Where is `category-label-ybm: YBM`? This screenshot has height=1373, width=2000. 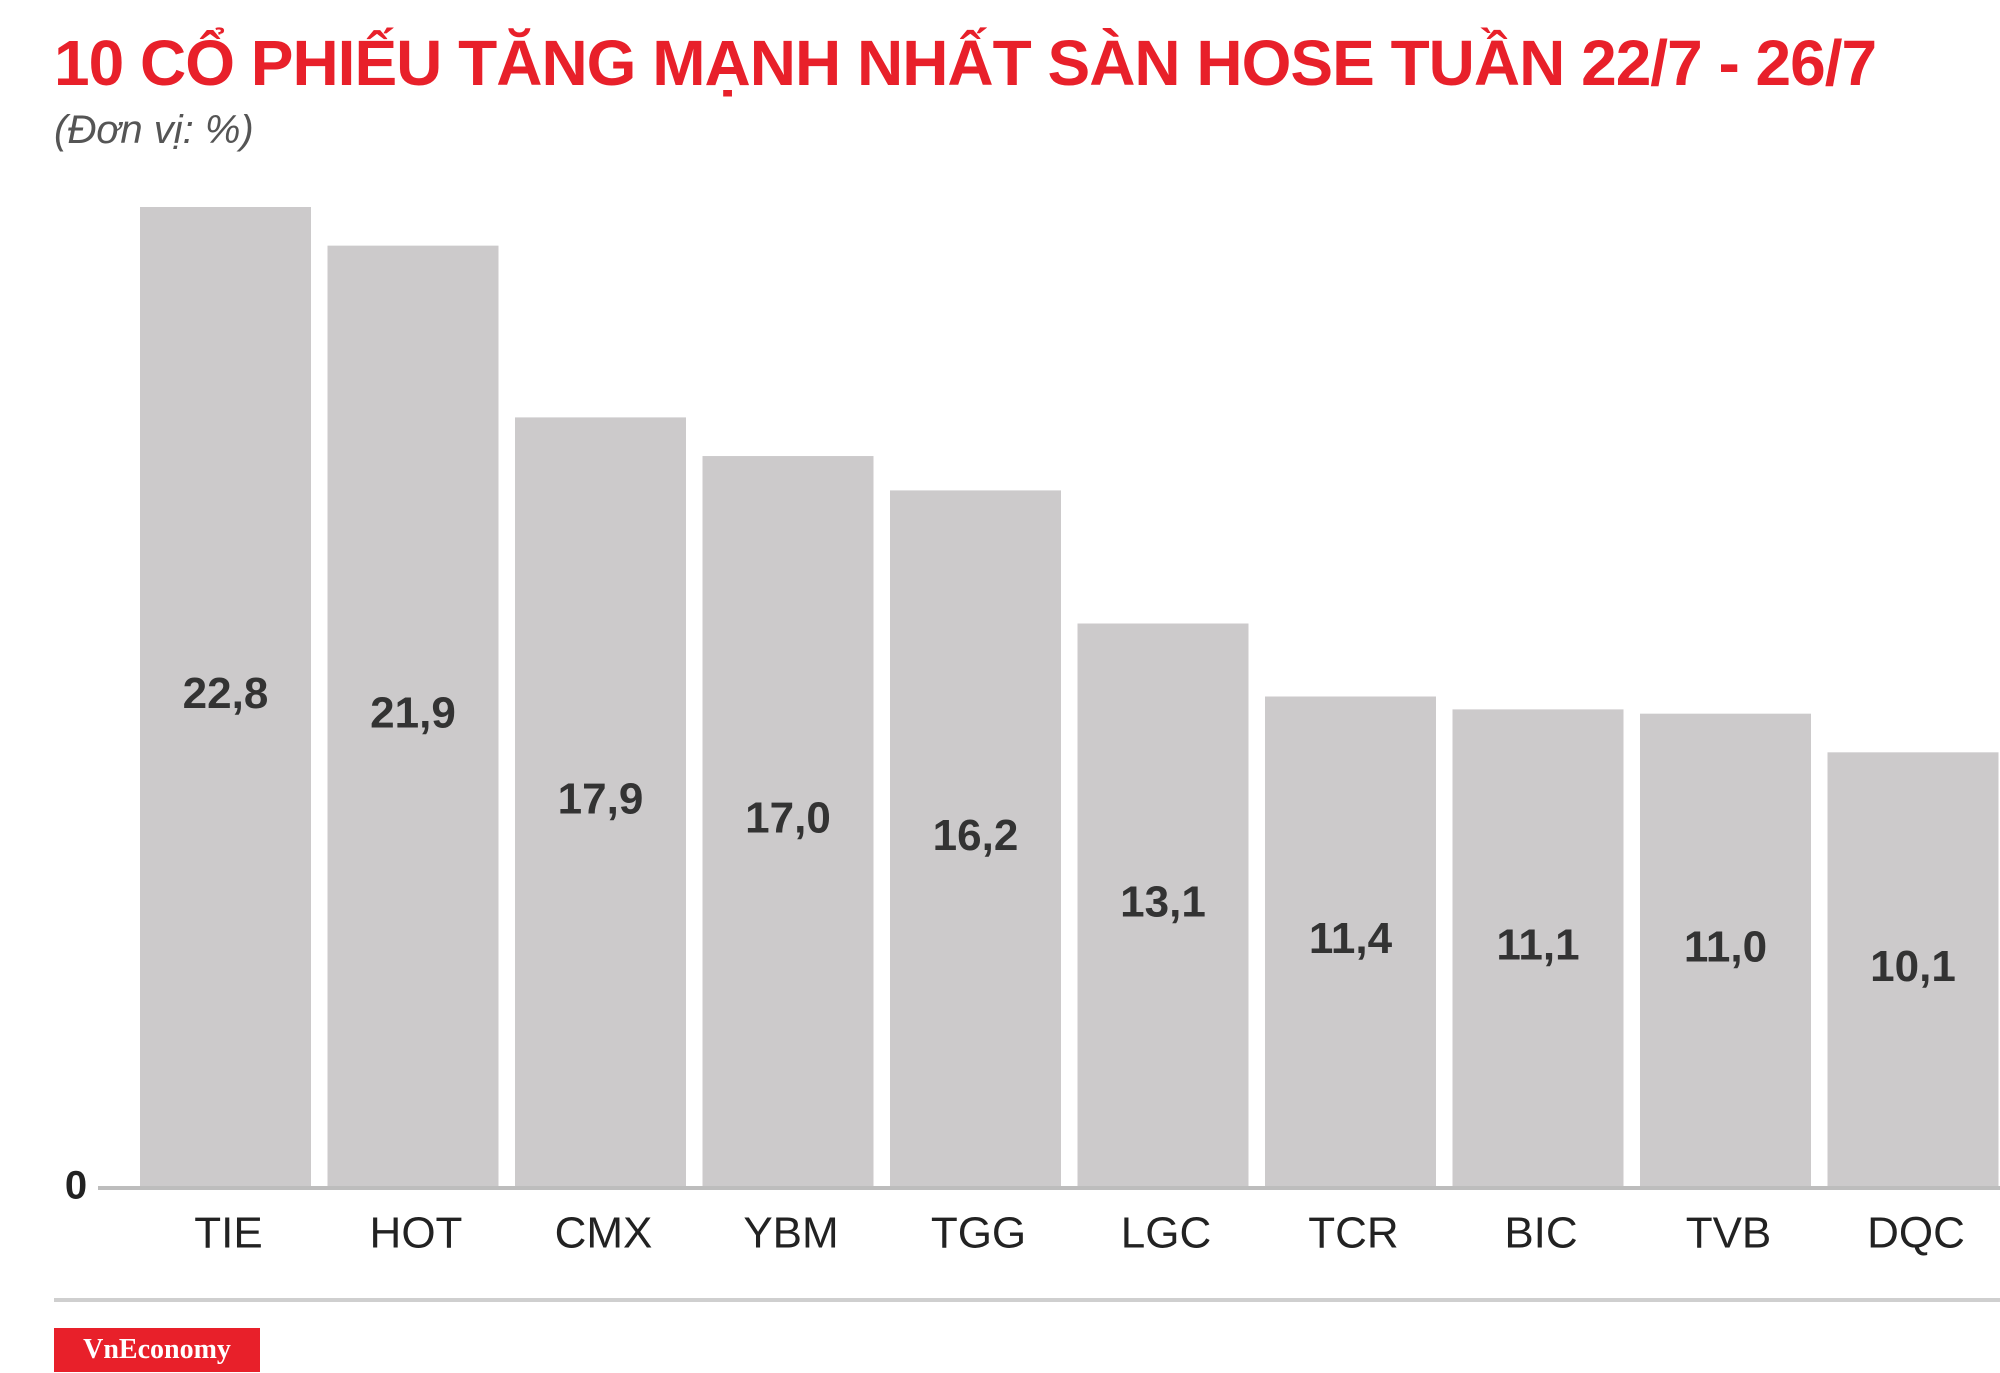 category-label-ybm: YBM is located at coordinates (790, 1233).